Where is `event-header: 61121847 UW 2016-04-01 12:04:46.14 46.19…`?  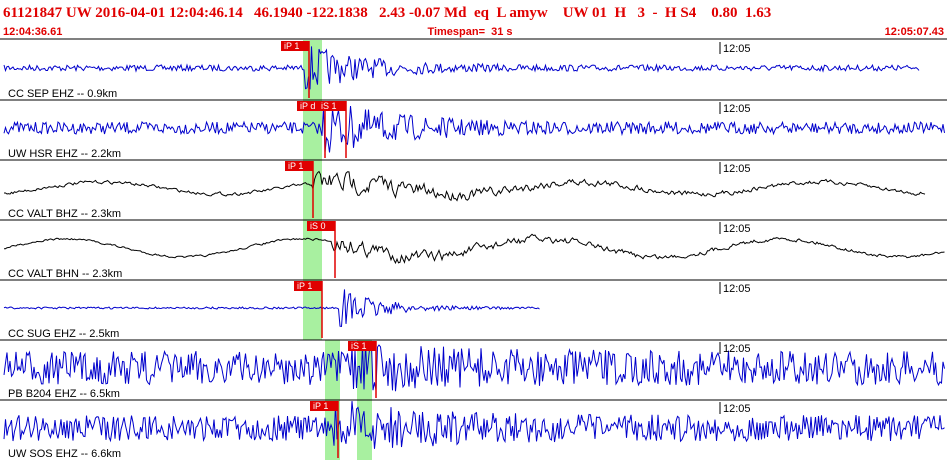
event-header: 61121847 UW 2016-04-01 12:04:46.14 46.19… is located at coordinates (387, 13).